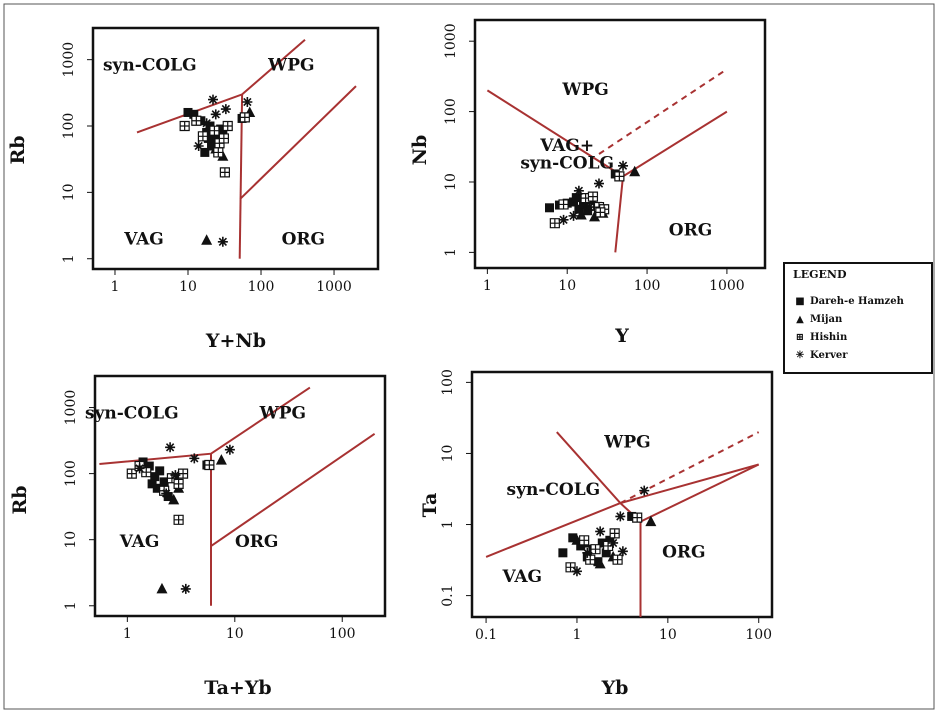 This screenshot has width=938, height=713. I want to click on square-marker-icon: ■, so click(800, 301).